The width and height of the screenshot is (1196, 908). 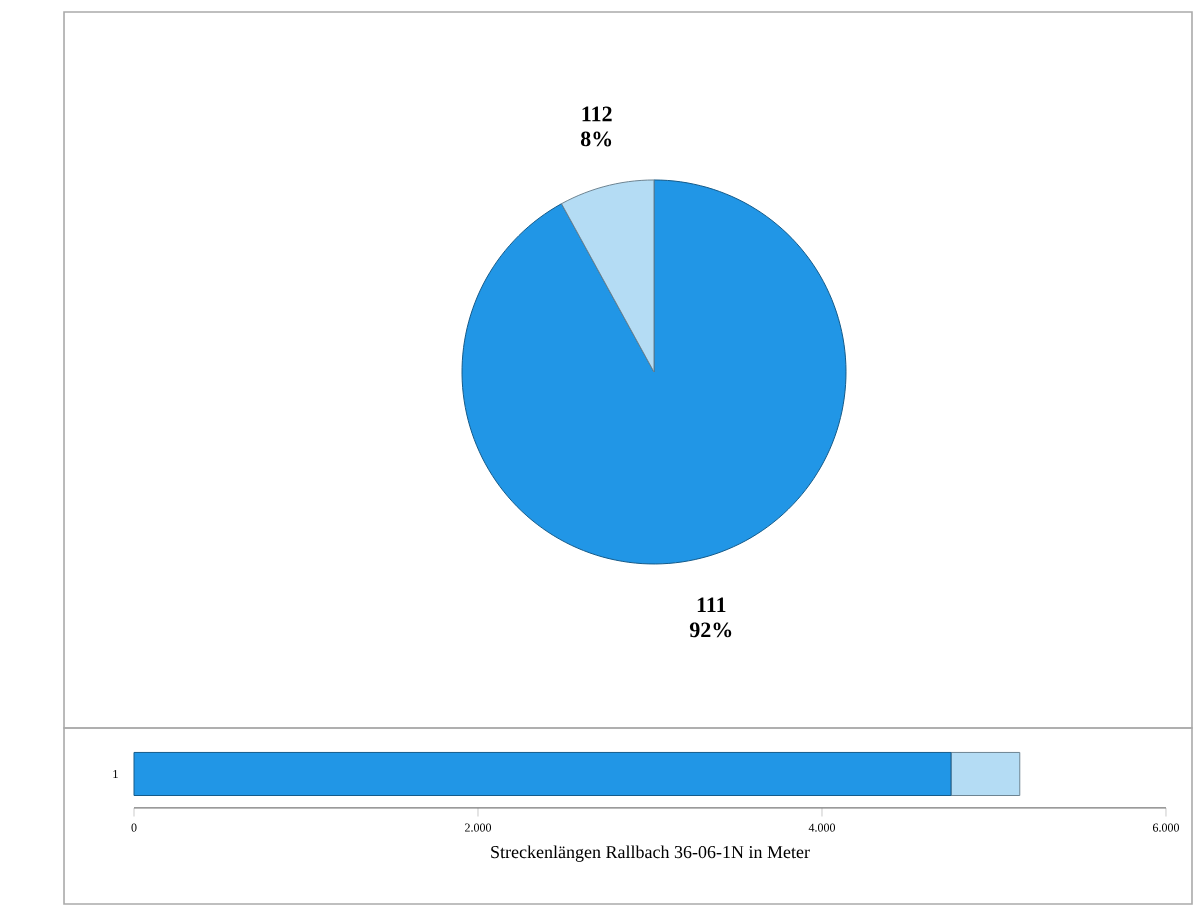 I want to click on data-label: 92%, so click(x=710, y=630).